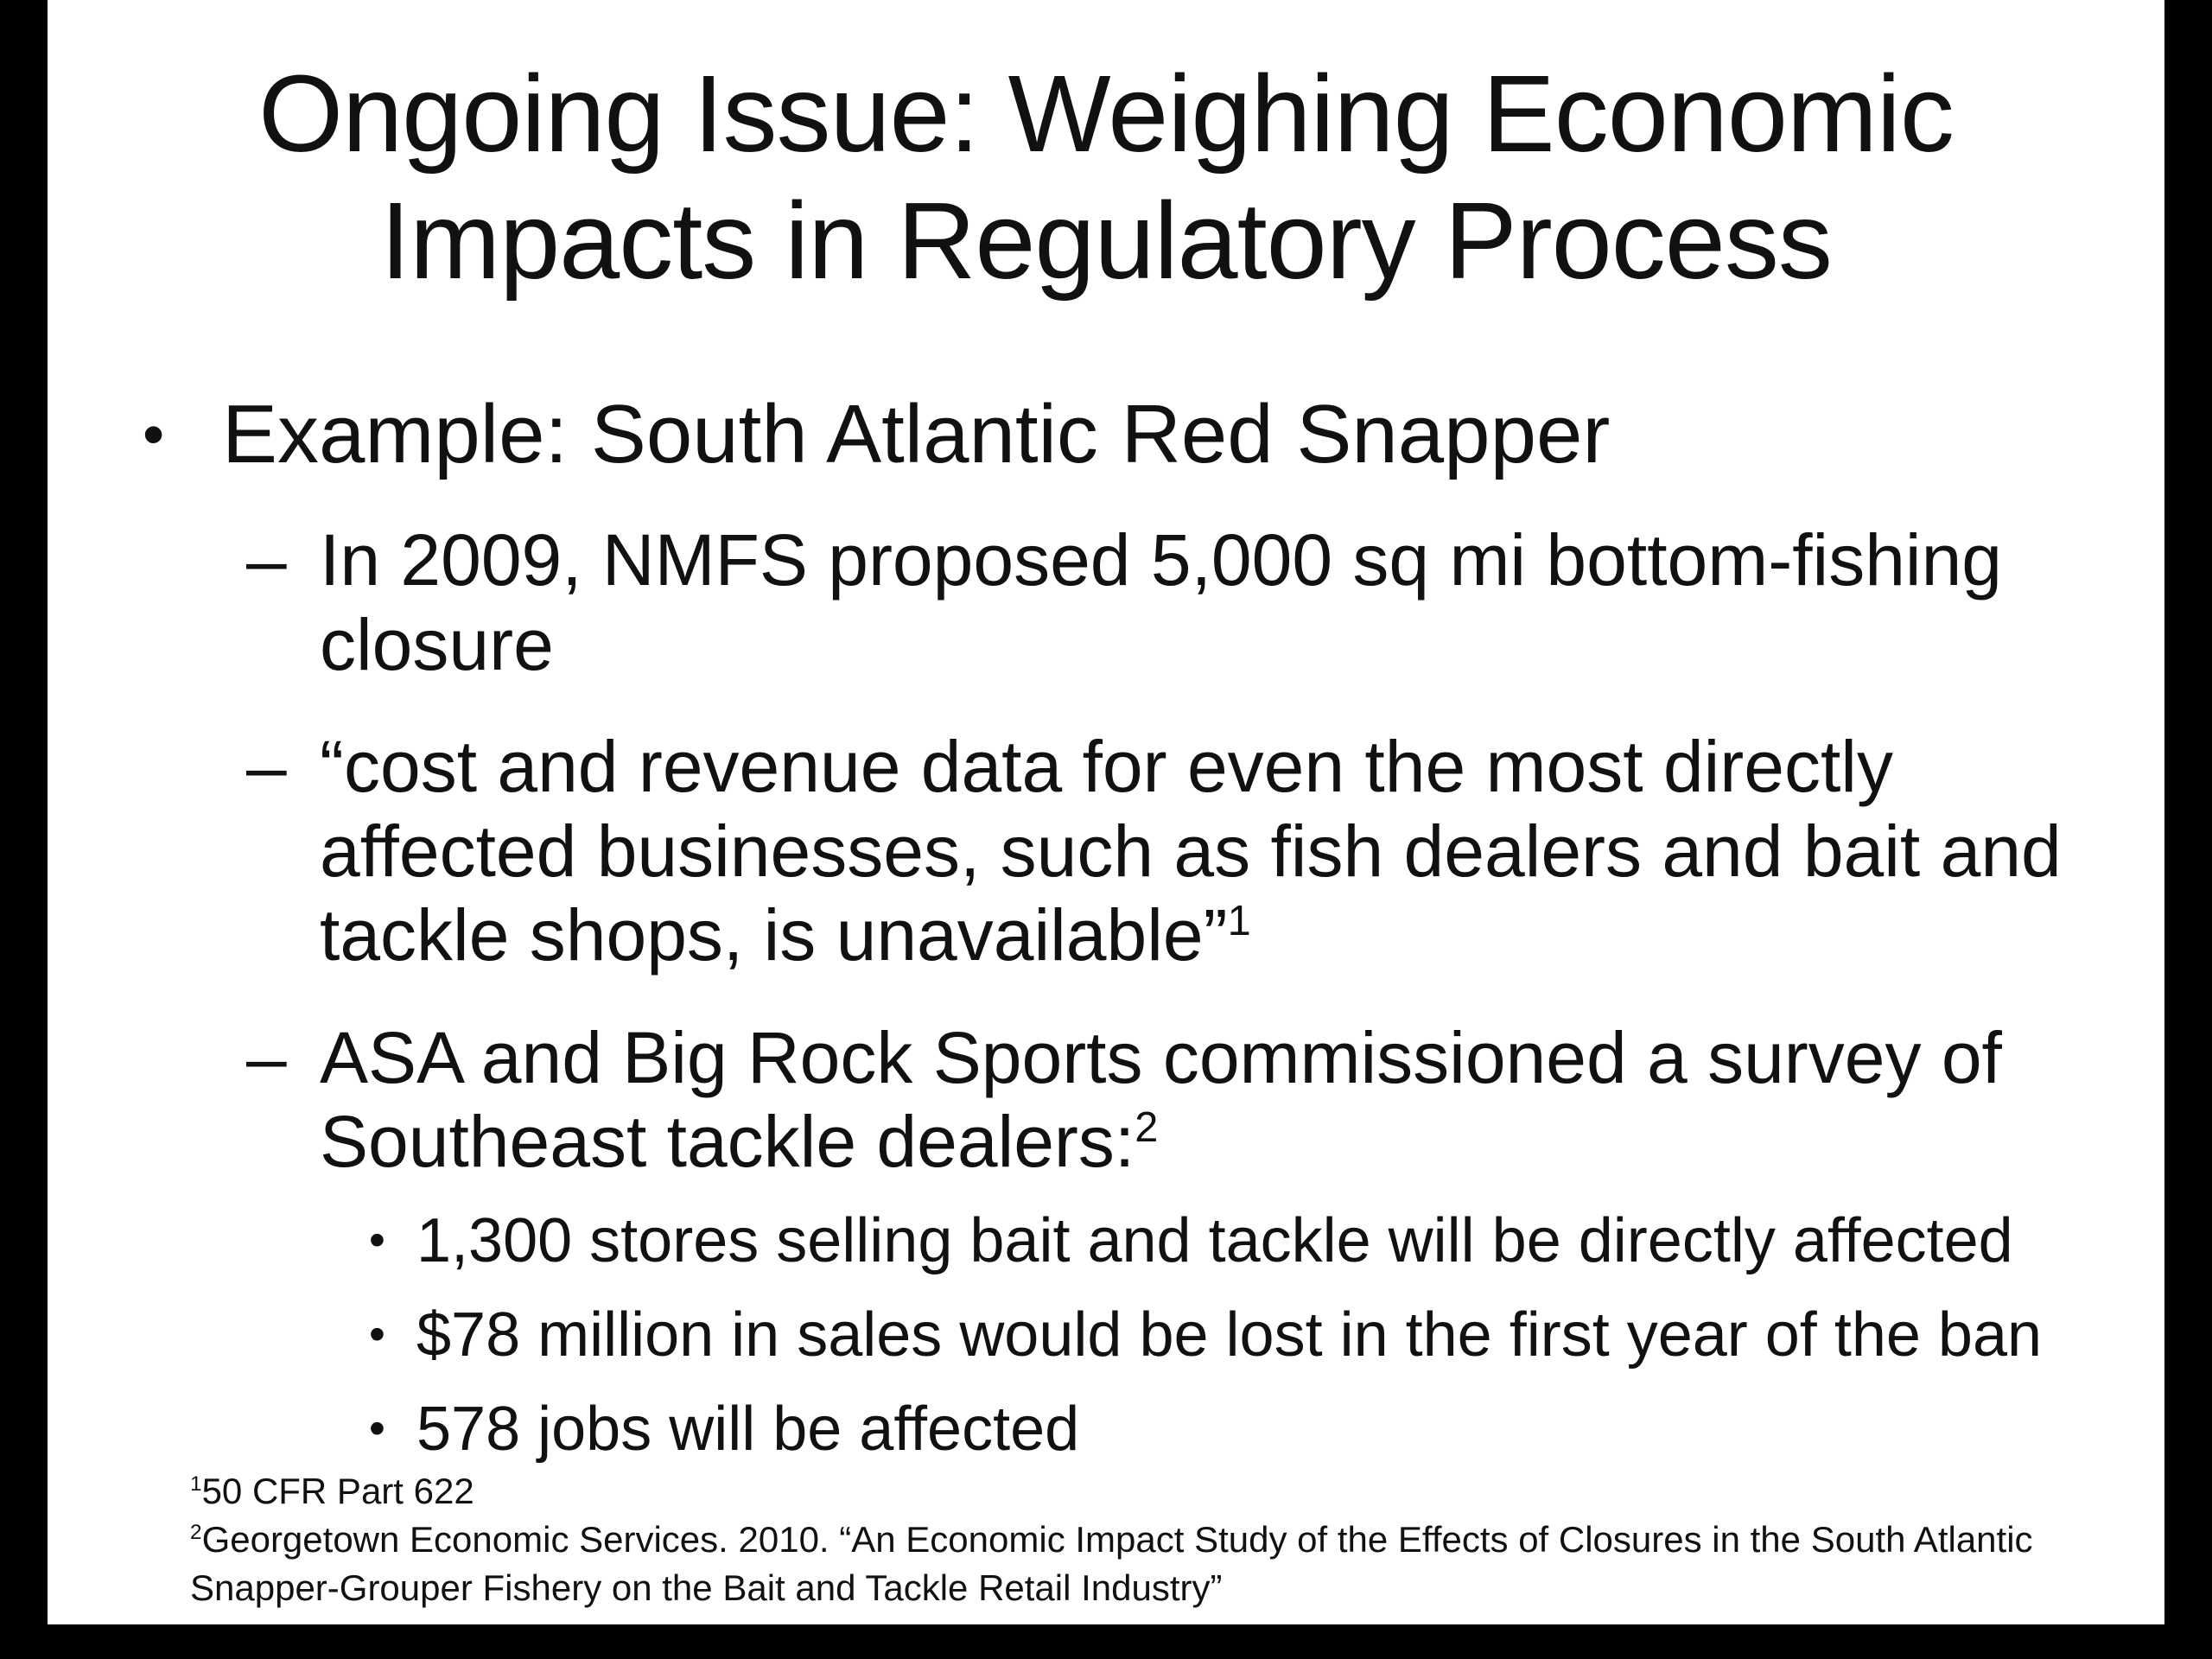 This screenshot has height=1659, width=2212. What do you see at coordinates (1147, 1127) in the screenshot?
I see `footnote-ref-2: 2` at bounding box center [1147, 1127].